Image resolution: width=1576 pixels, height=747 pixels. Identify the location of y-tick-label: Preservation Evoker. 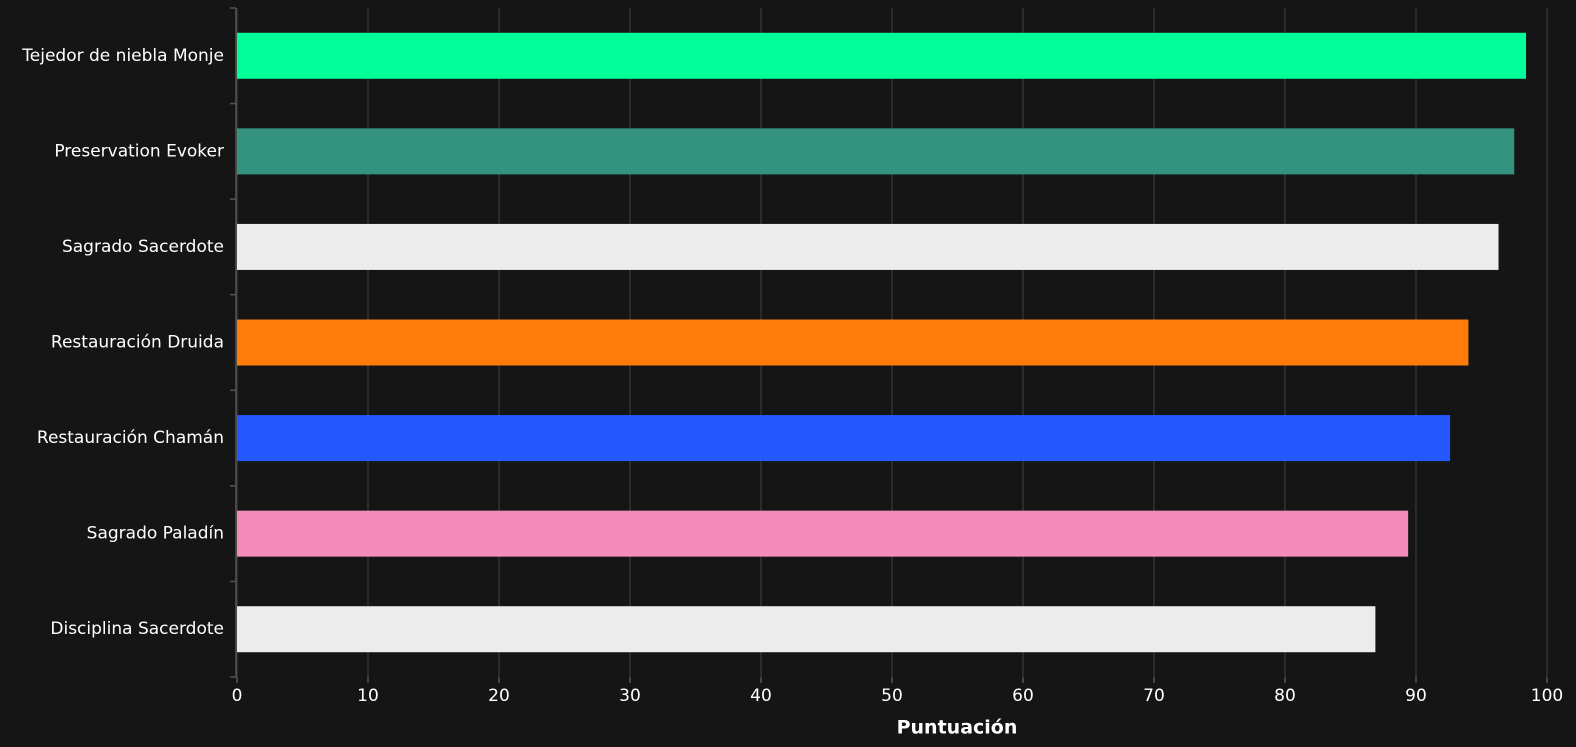
(139, 151).